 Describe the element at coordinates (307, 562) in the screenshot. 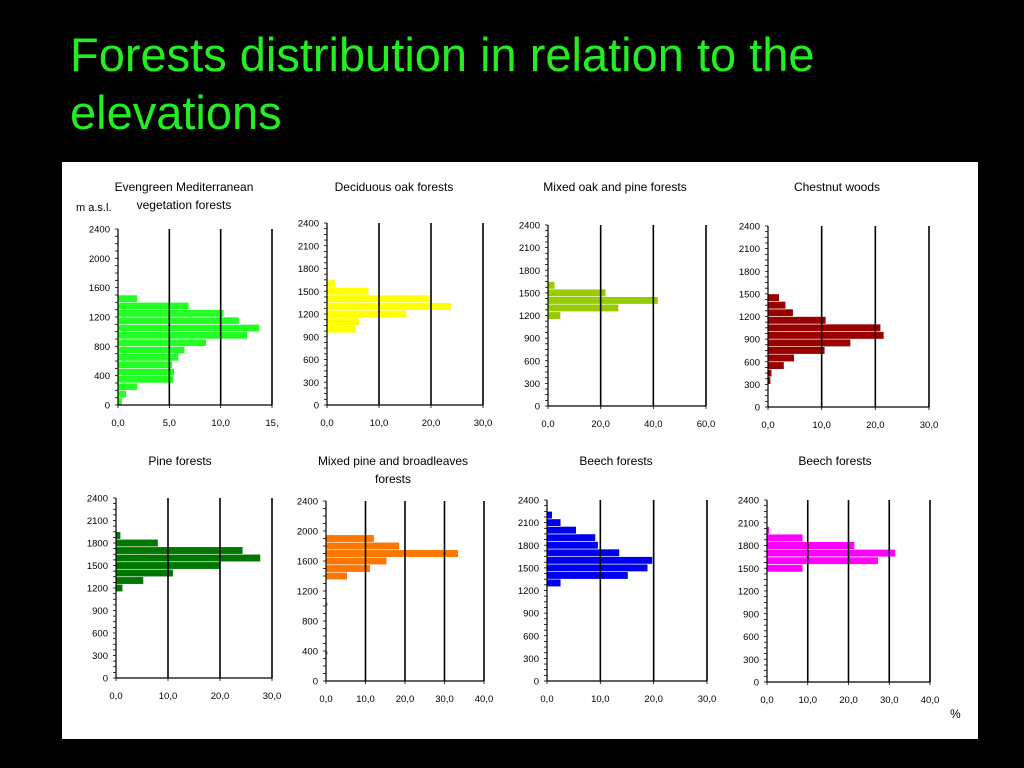

I see `y-tick-label: 1600` at that location.